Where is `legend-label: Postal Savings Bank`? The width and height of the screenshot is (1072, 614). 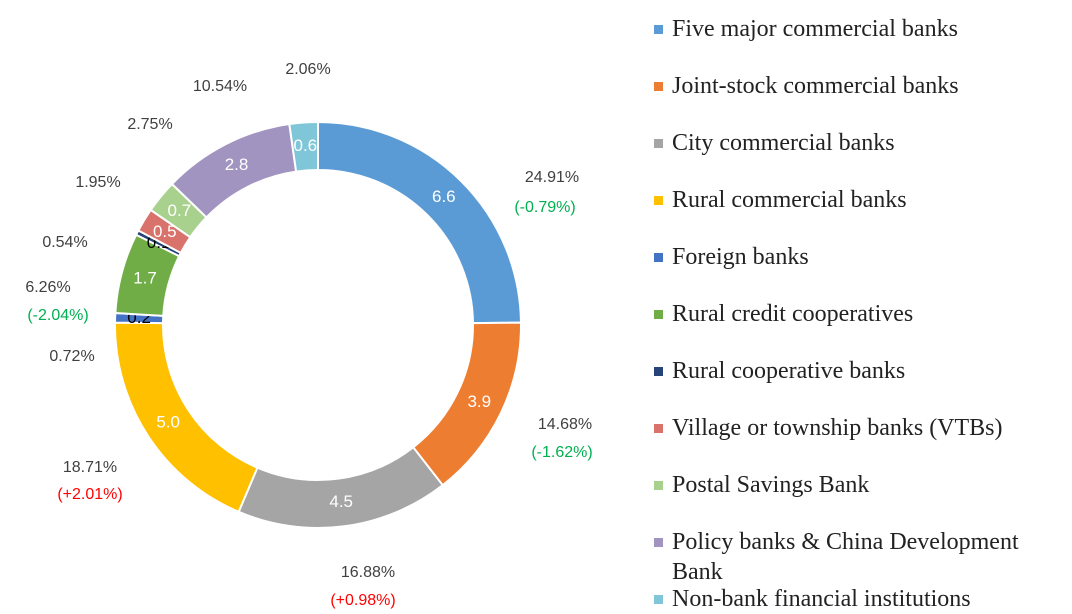
legend-label: Postal Savings Bank is located at coordinates (771, 485).